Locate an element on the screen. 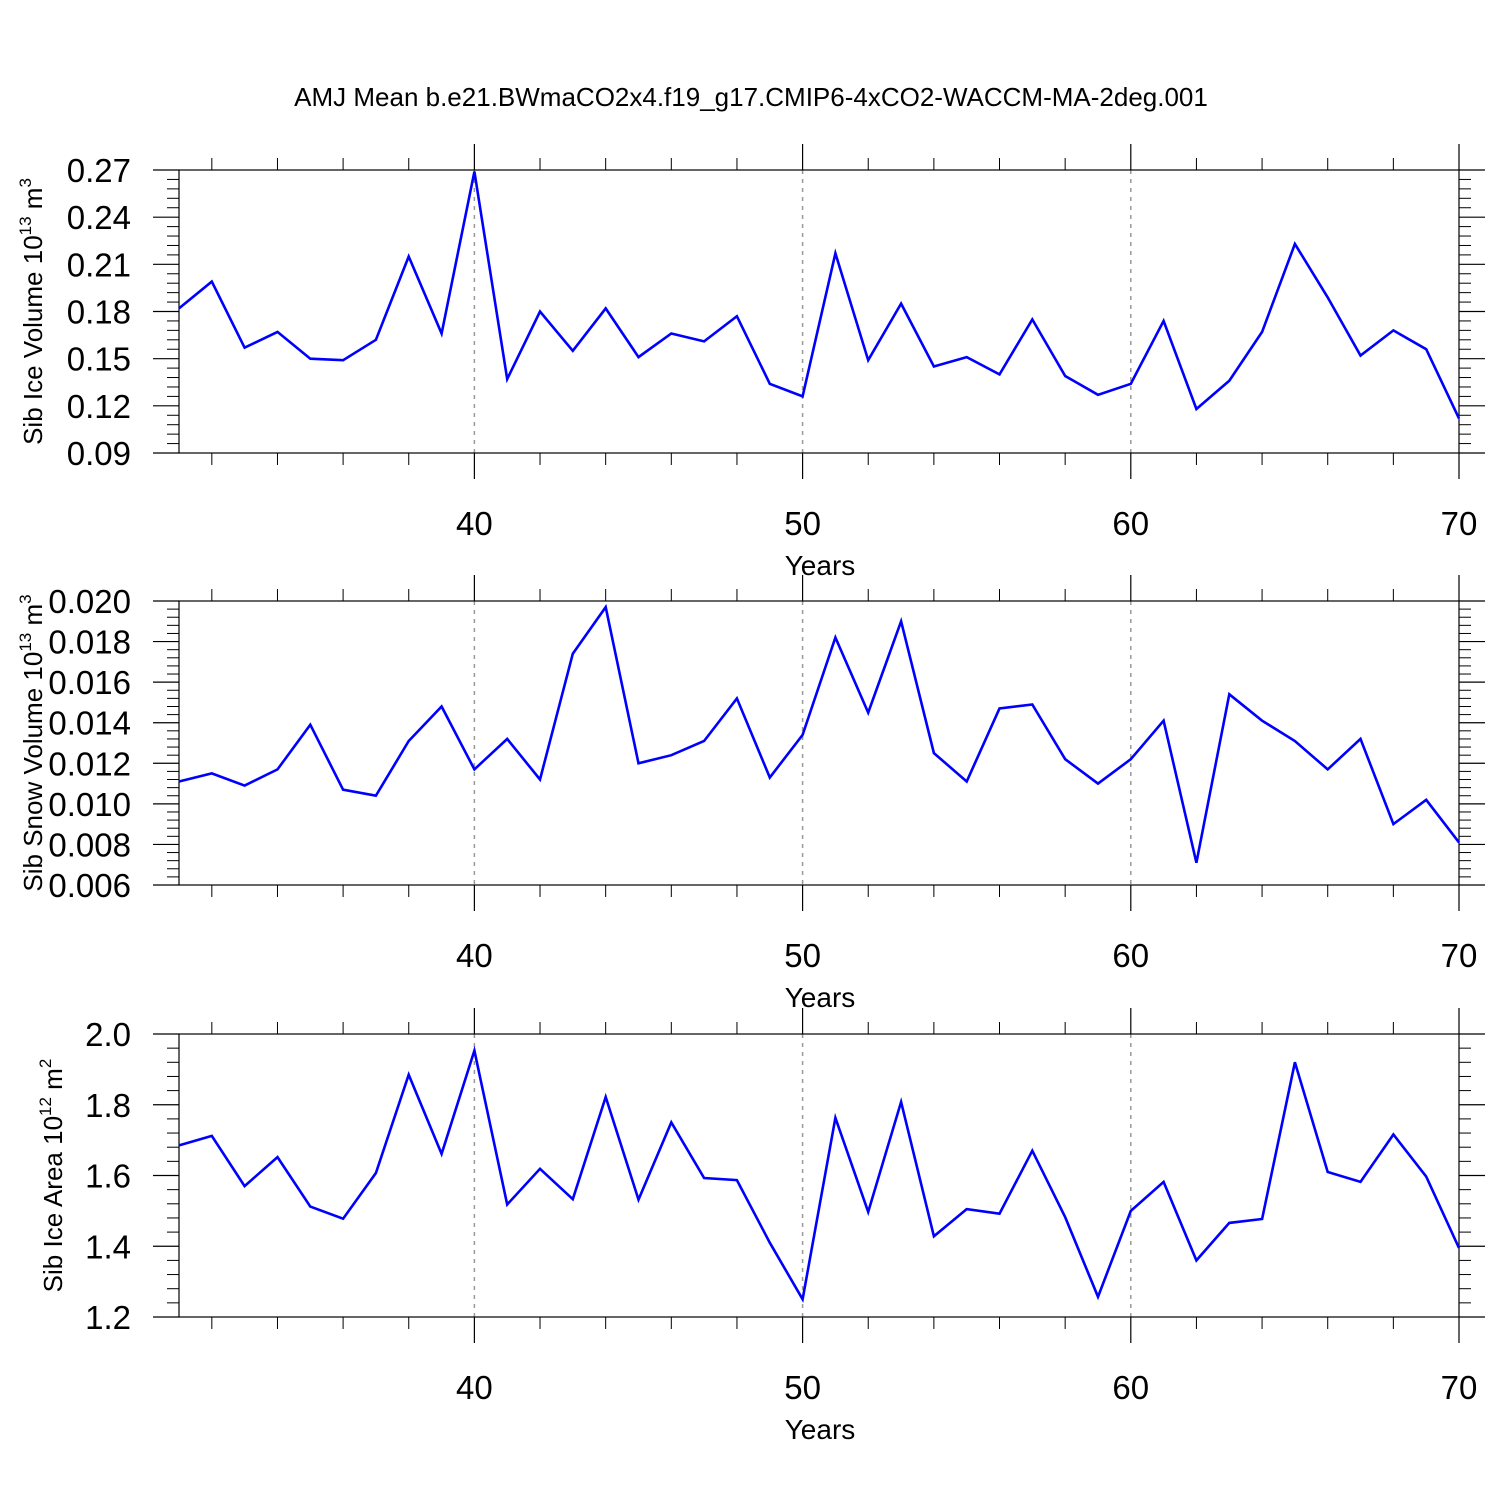 This screenshot has width=1500, height=1500. y-tick-label: 0.016 is located at coordinates (89, 682).